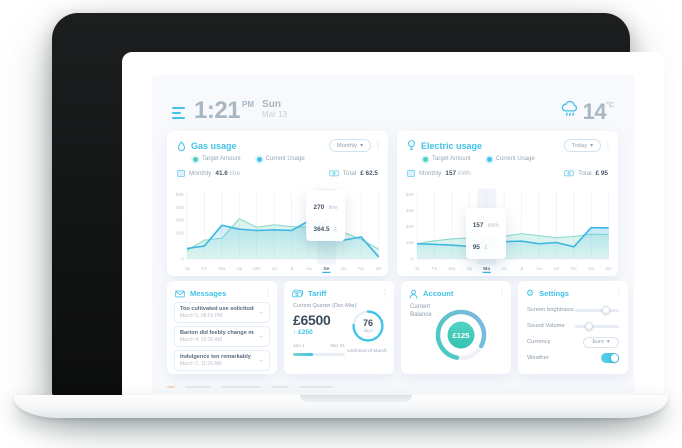  Describe the element at coordinates (550, 310) in the screenshot. I see `brightness-label: Screen brightness` at that location.